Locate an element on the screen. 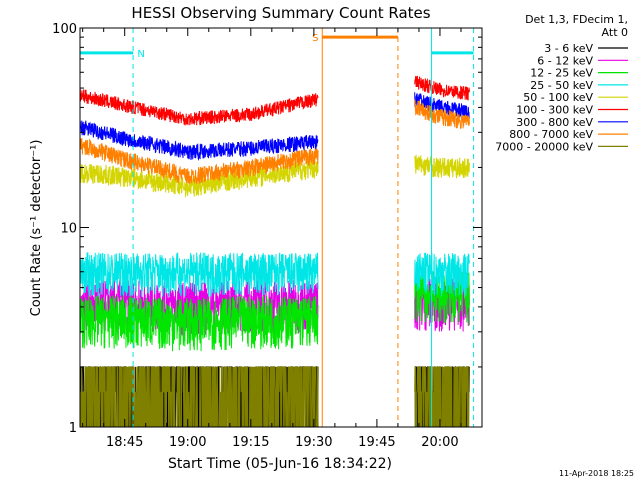  x-tick-label: 19:00 is located at coordinates (187, 442).